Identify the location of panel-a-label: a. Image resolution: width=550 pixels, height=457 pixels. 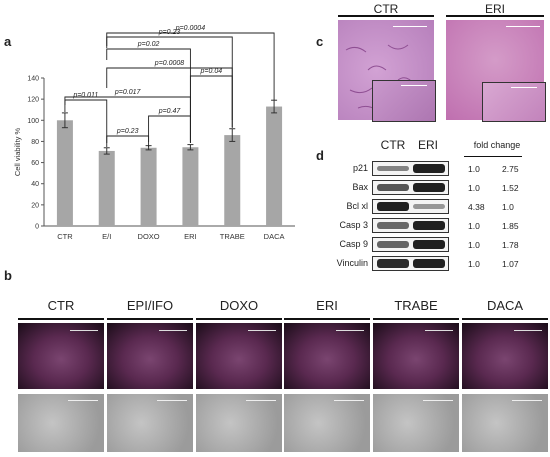
(8, 41).